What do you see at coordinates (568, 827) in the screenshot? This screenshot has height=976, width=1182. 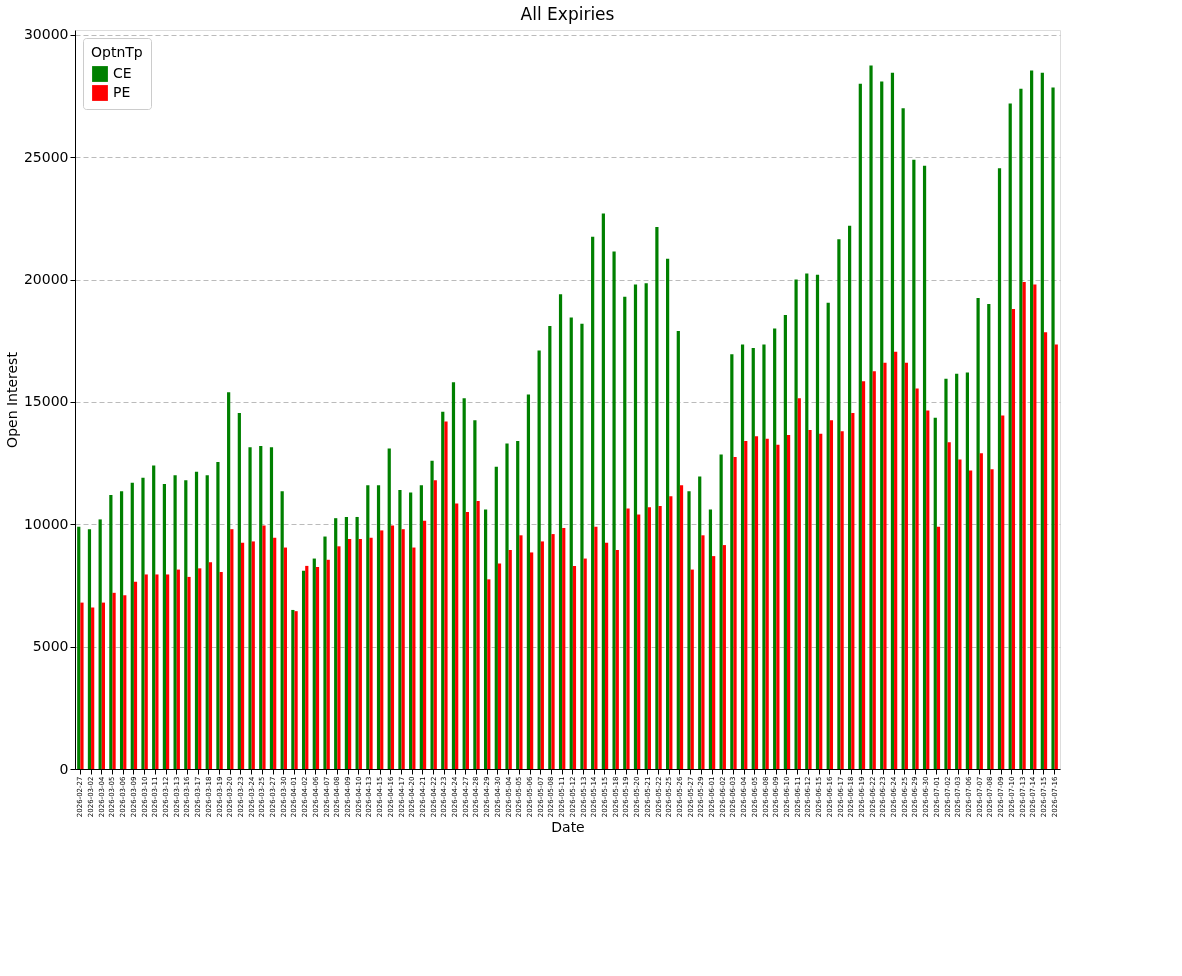 I see `x-axis-title: Date` at bounding box center [568, 827].